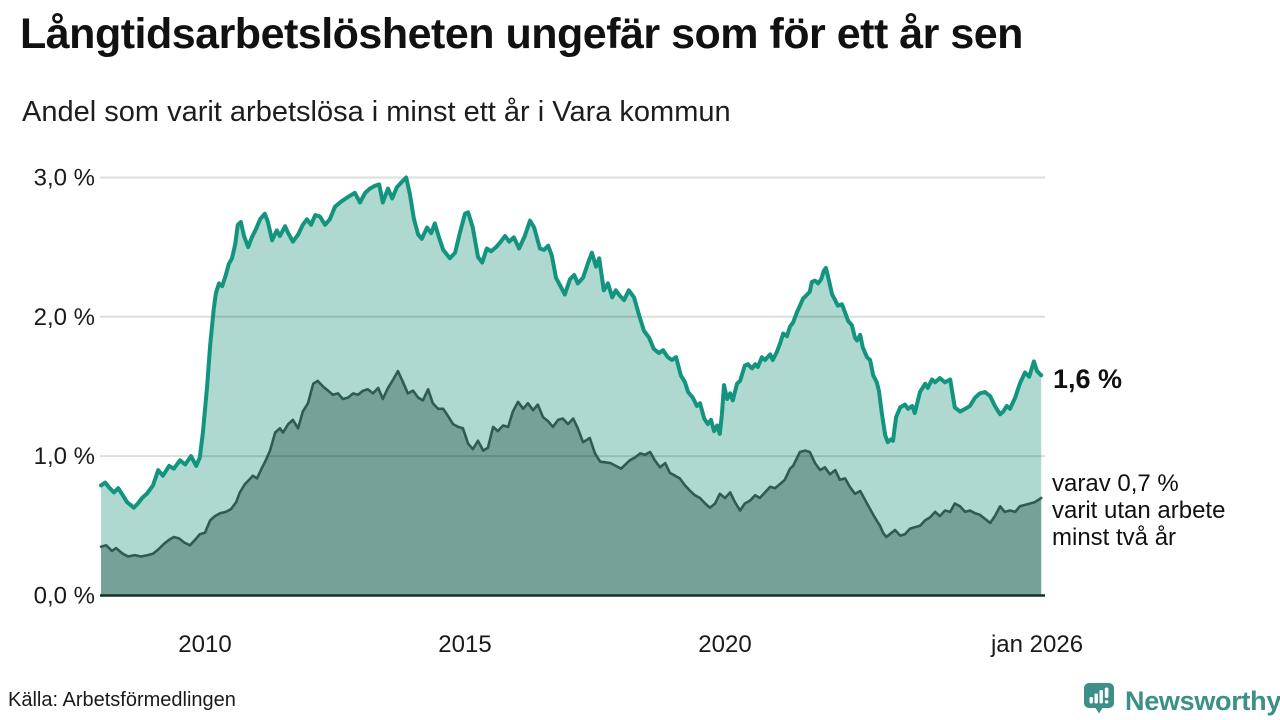  Describe the element at coordinates (1202, 700) in the screenshot. I see `newsworthy-wordmark: Newsworthy` at that location.